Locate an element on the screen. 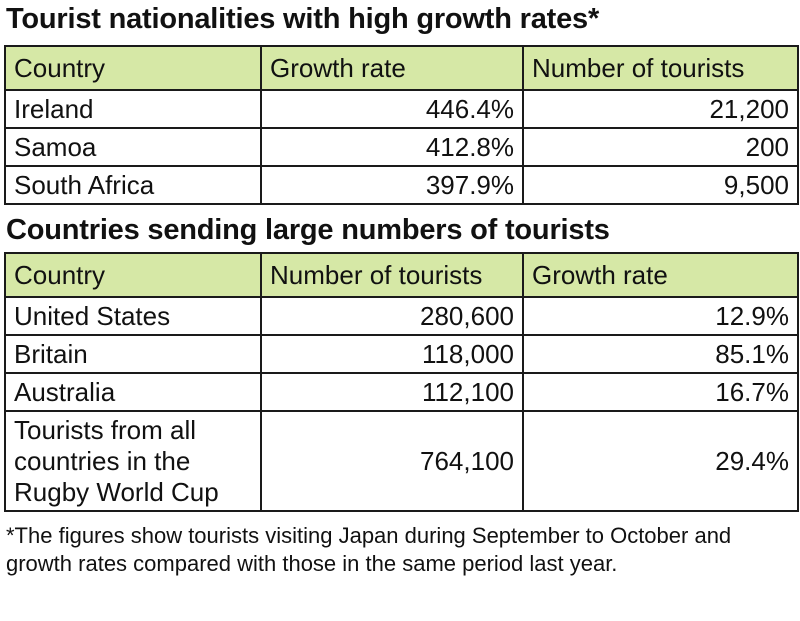 Image resolution: width=800 pixels, height=621 pixels. table-row: South Africa 397.9% 9,500 is located at coordinates (401, 185).